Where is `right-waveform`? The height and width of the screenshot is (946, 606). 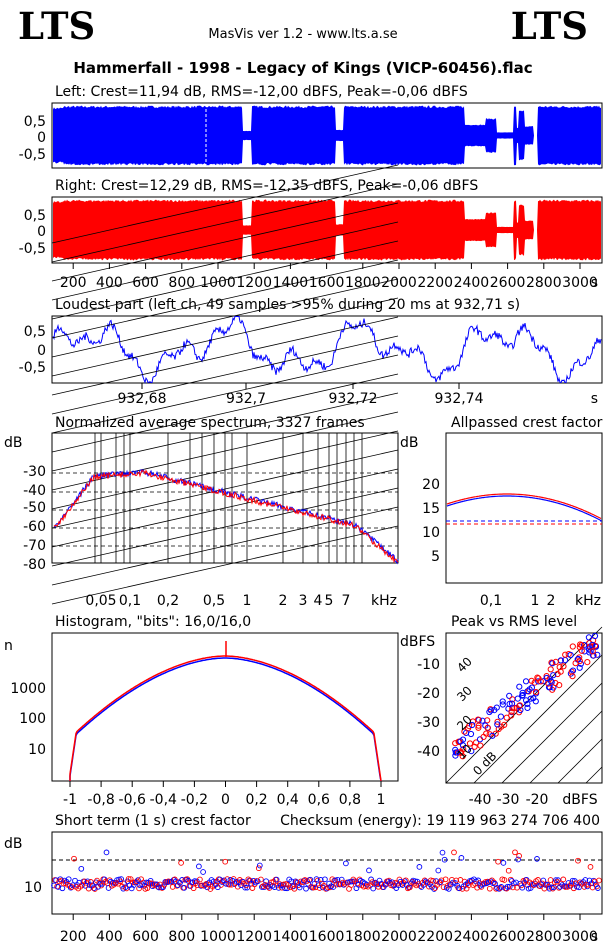 right-waveform is located at coordinates (327, 230).